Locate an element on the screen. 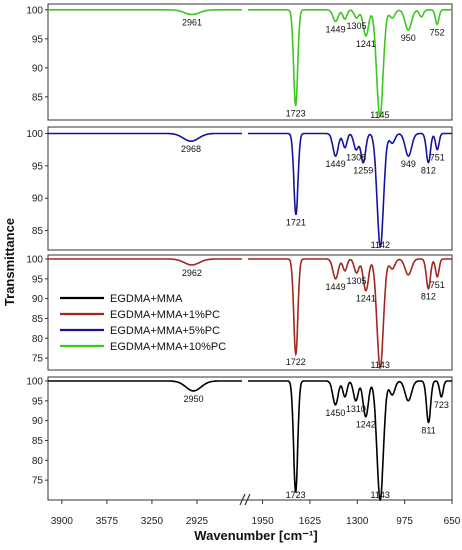 The height and width of the screenshot is (550, 462). x-tick-label: 650 is located at coordinates (452, 521).